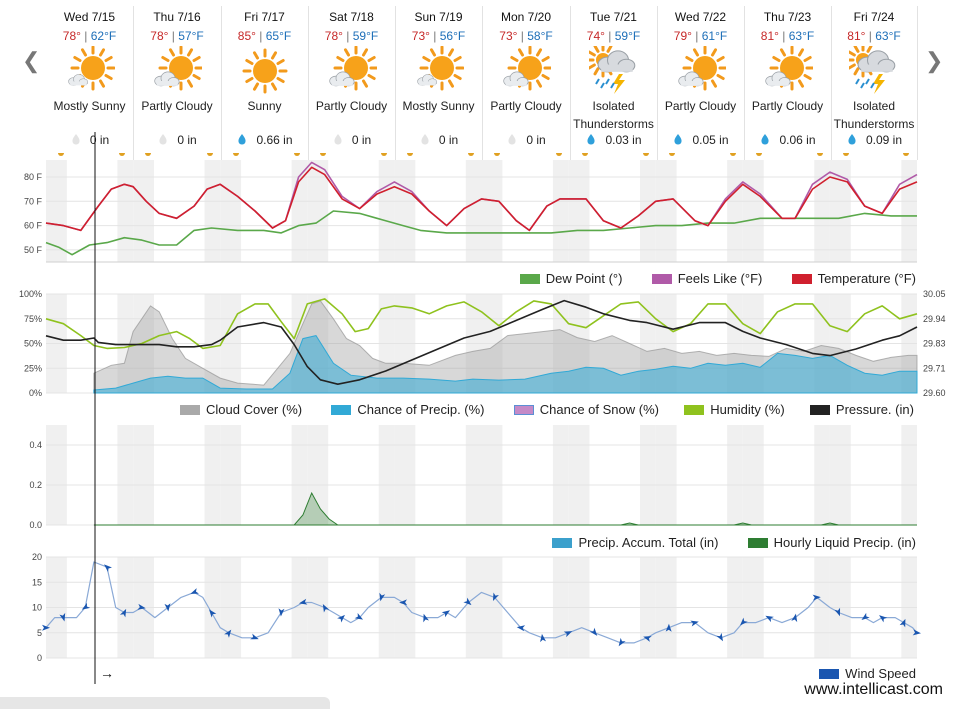  I want to click on day-precip: 0 in, so click(351, 140).